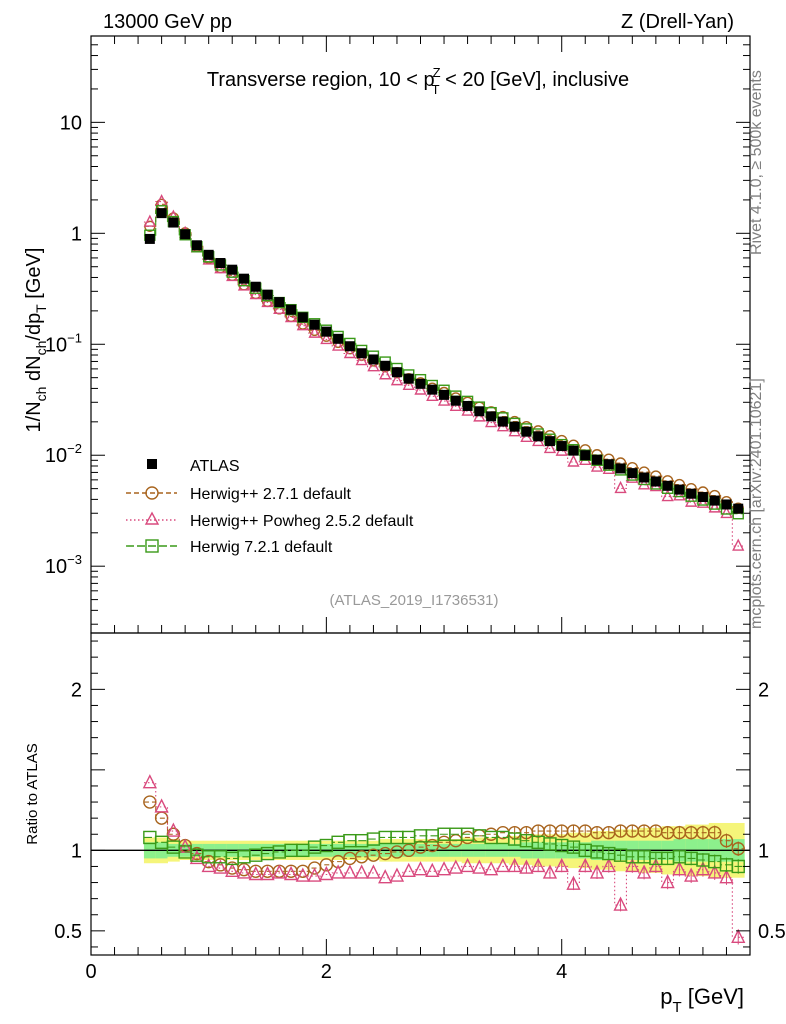  Describe the element at coordinates (76, 851) in the screenshot. I see `ratio-y-tick-label: 1` at that location.